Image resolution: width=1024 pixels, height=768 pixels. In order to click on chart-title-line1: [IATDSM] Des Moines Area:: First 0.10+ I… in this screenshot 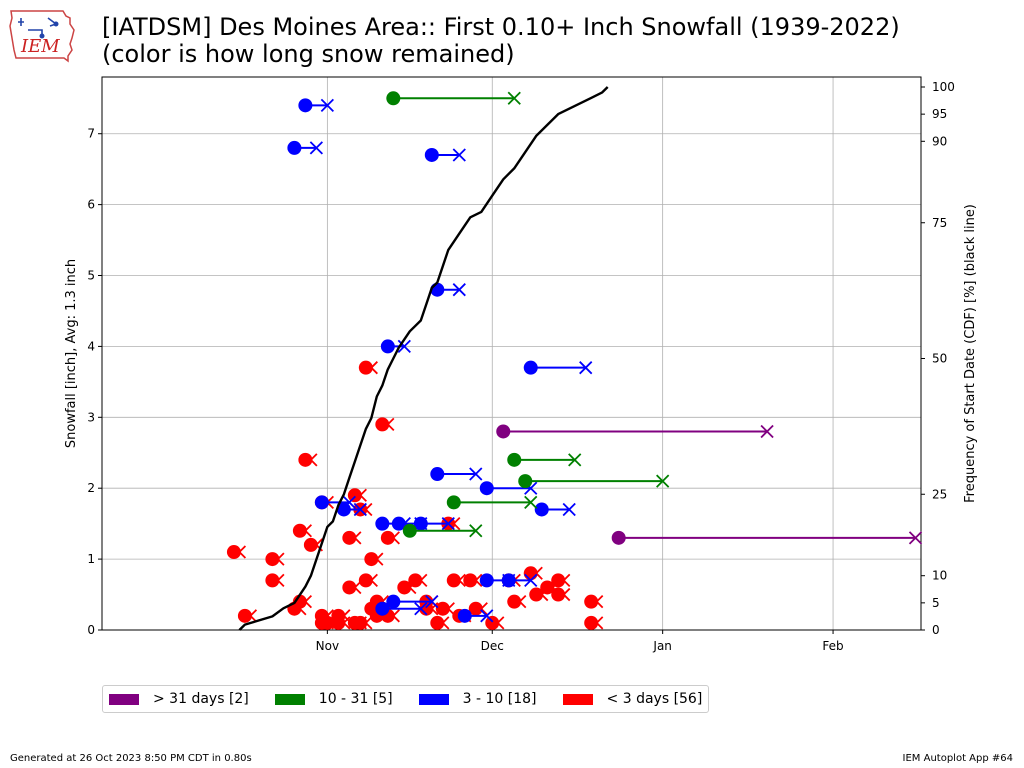, I will do `click(501, 27)`.